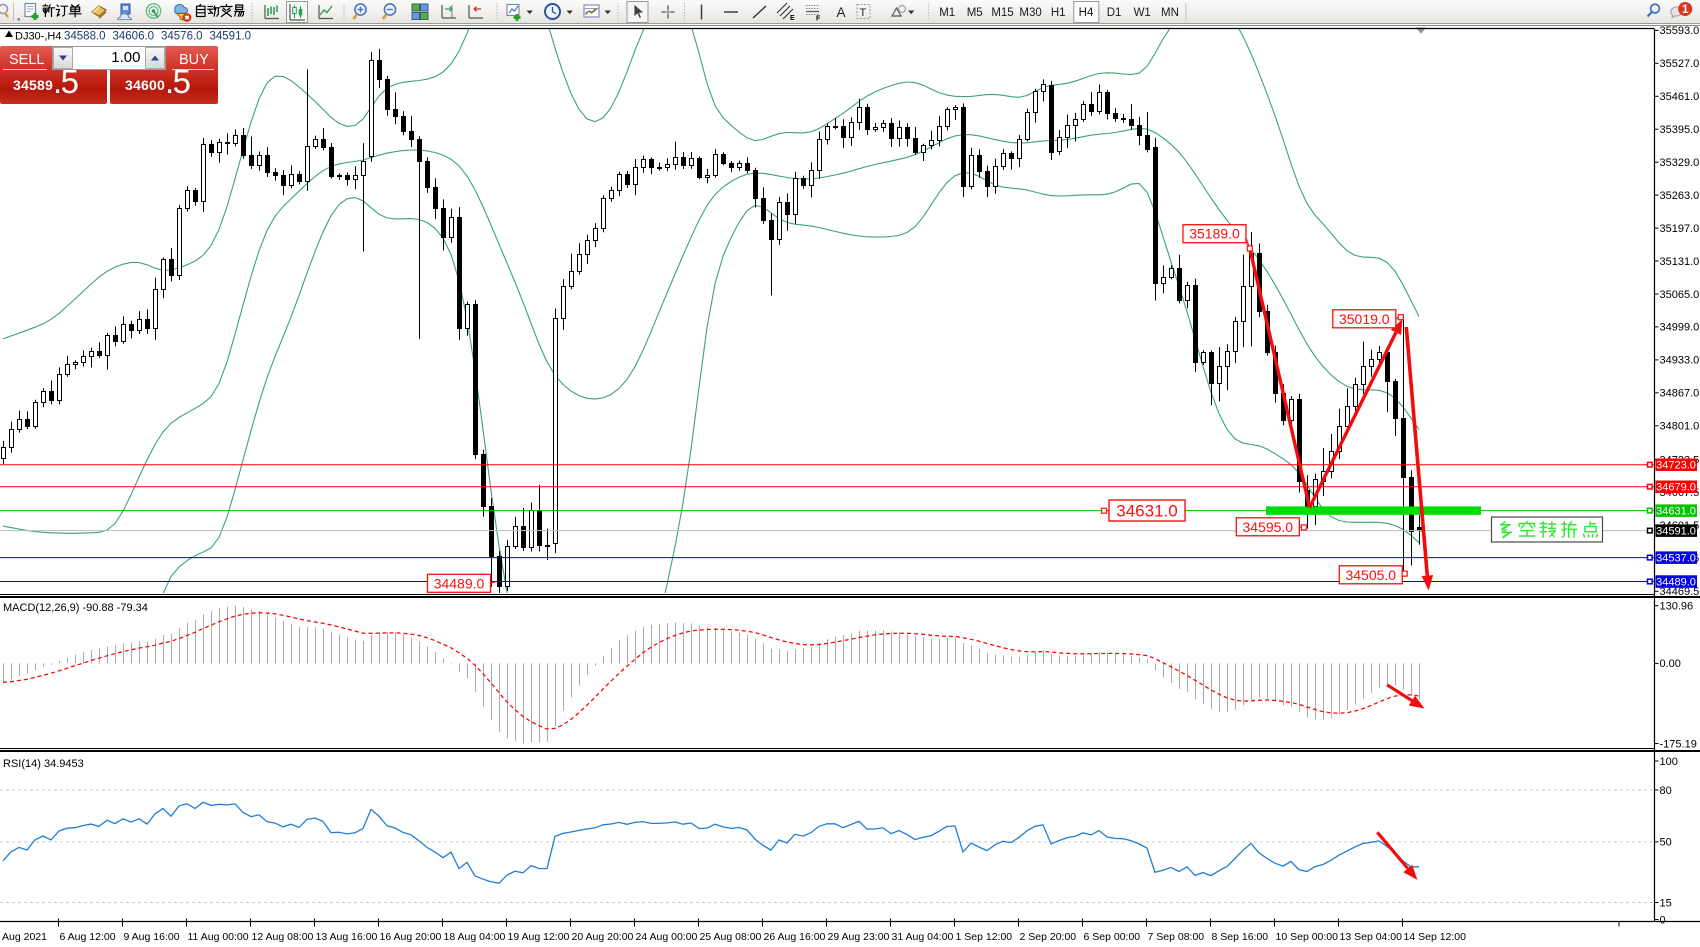 The image size is (1700, 947). Describe the element at coordinates (818, 19) in the screenshot. I see `svg-text: F` at that location.